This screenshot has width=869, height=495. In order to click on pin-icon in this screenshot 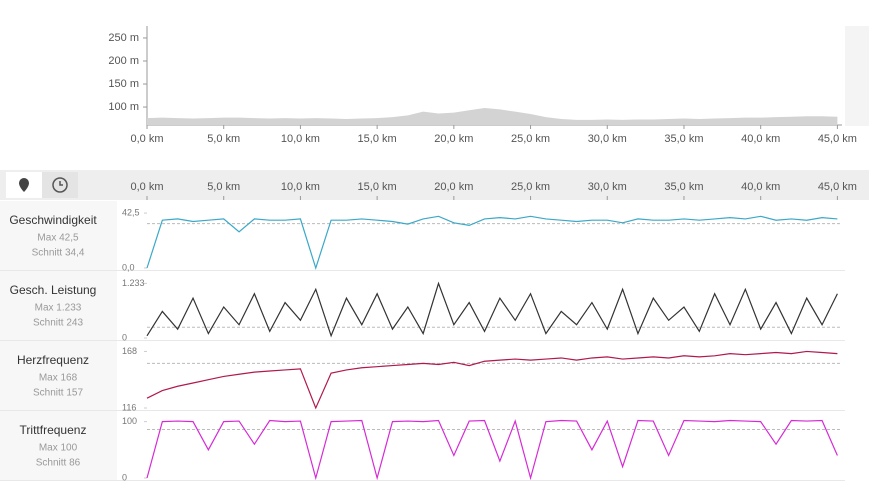, I will do `click(24, 185)`.